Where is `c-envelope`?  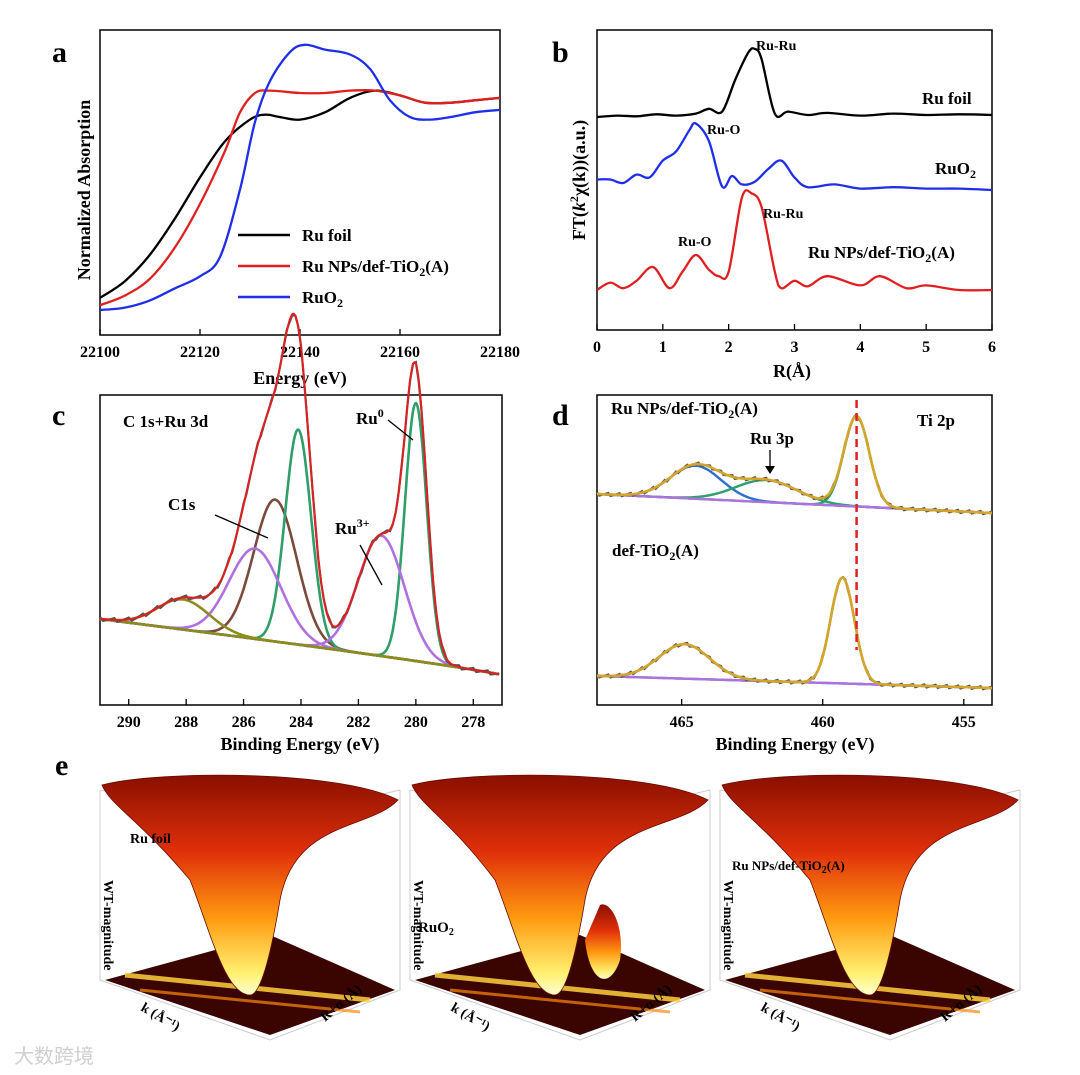 c-envelope is located at coordinates (299, 494).